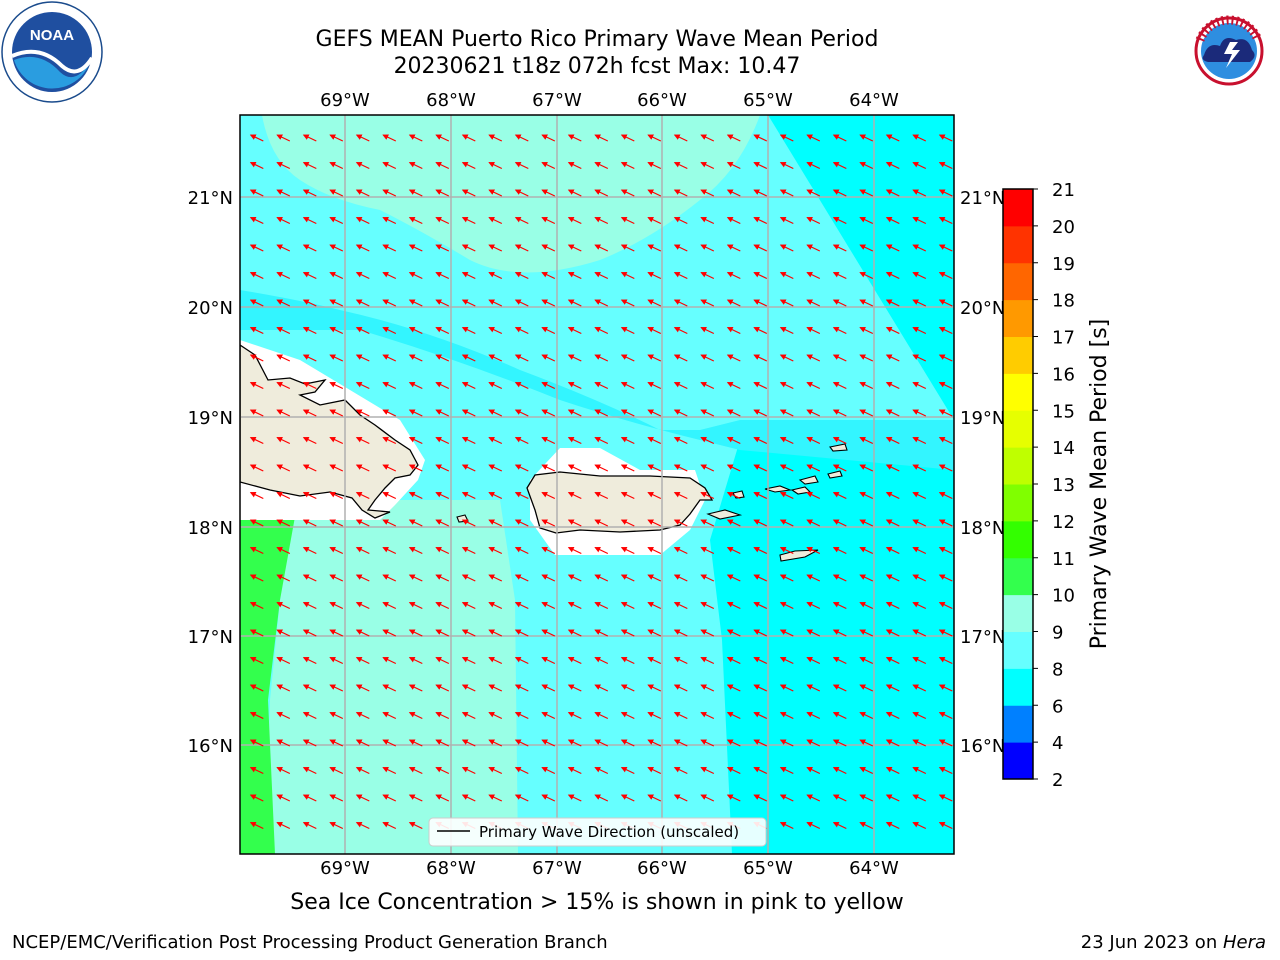  Describe the element at coordinates (210, 198) in the screenshot. I see `lat-label-left: 21°N` at that location.